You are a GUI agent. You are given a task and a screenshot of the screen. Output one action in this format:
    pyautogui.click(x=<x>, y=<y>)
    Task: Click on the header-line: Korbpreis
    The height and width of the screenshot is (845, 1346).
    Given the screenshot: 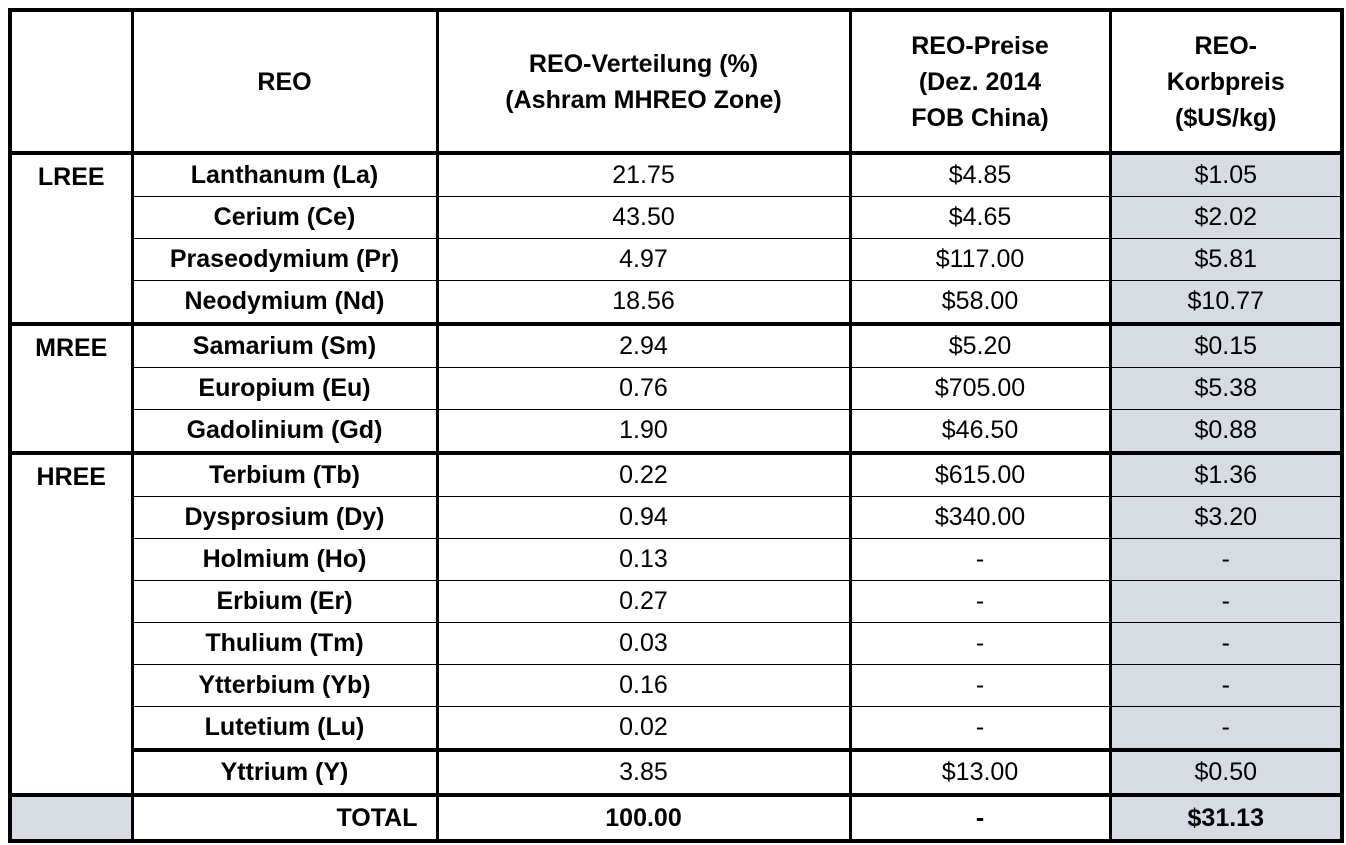 What is the action you would take?
    pyautogui.click(x=1225, y=81)
    